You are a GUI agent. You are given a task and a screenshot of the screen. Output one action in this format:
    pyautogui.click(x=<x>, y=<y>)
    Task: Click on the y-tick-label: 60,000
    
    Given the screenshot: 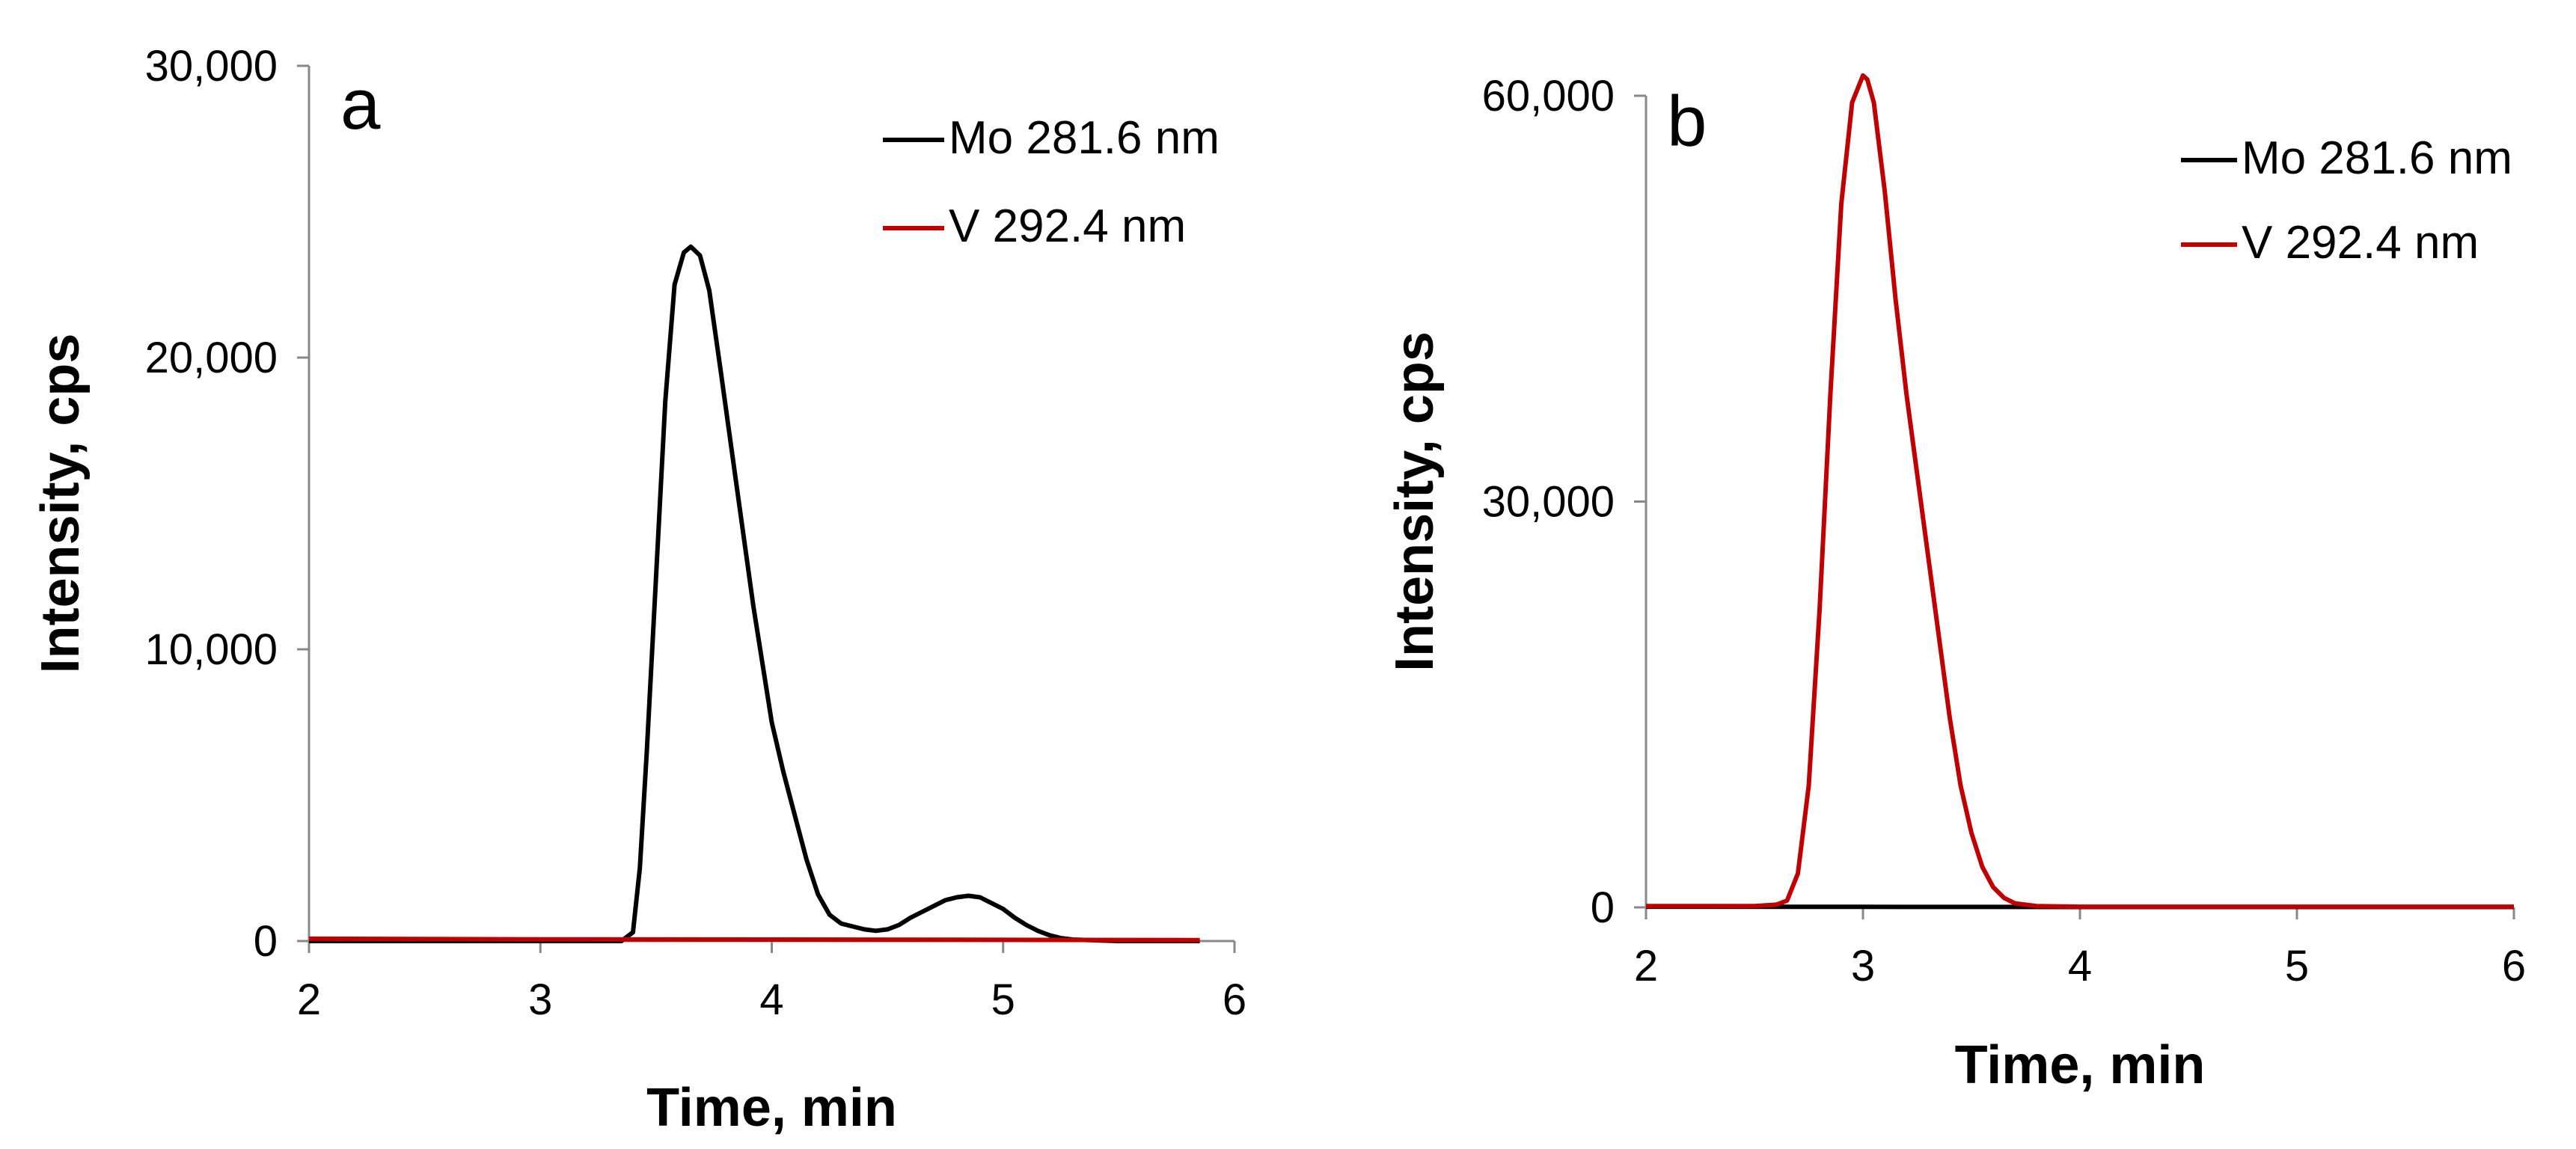 What is the action you would take?
    pyautogui.click(x=1548, y=96)
    